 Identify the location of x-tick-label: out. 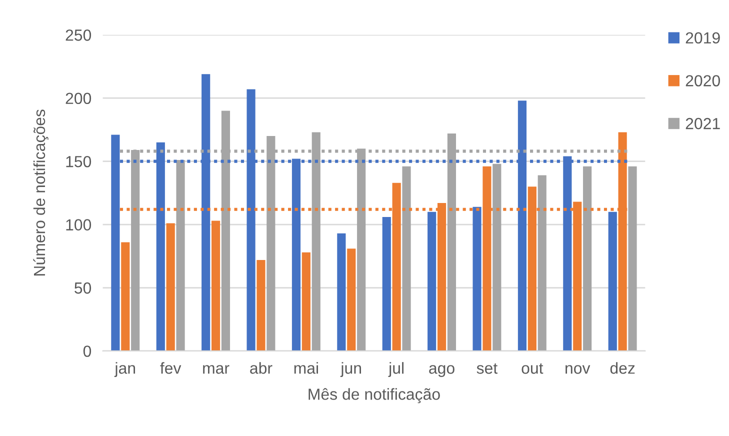
(533, 368).